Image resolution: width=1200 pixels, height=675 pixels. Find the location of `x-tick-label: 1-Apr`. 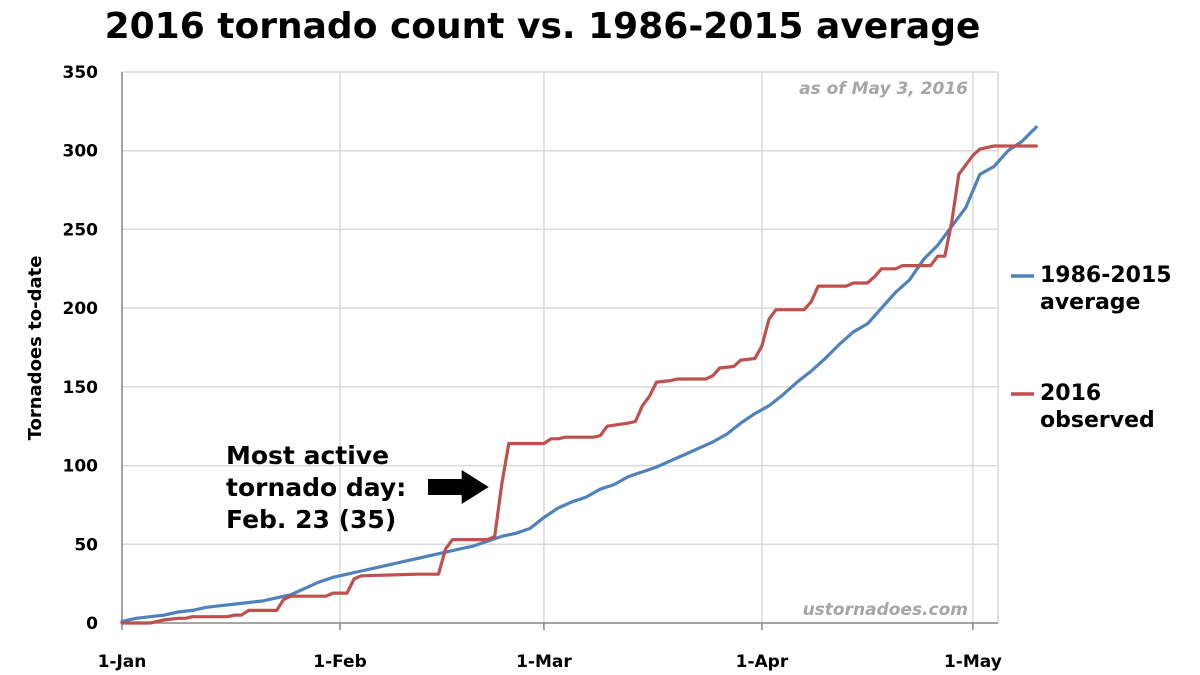

x-tick-label: 1-Apr is located at coordinates (762, 662).